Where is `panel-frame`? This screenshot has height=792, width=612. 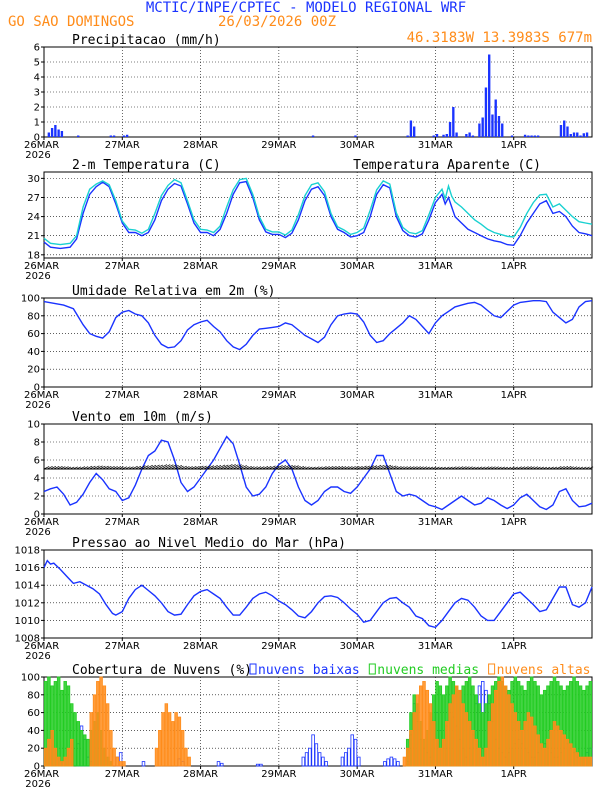 panel-frame is located at coordinates (318, 215).